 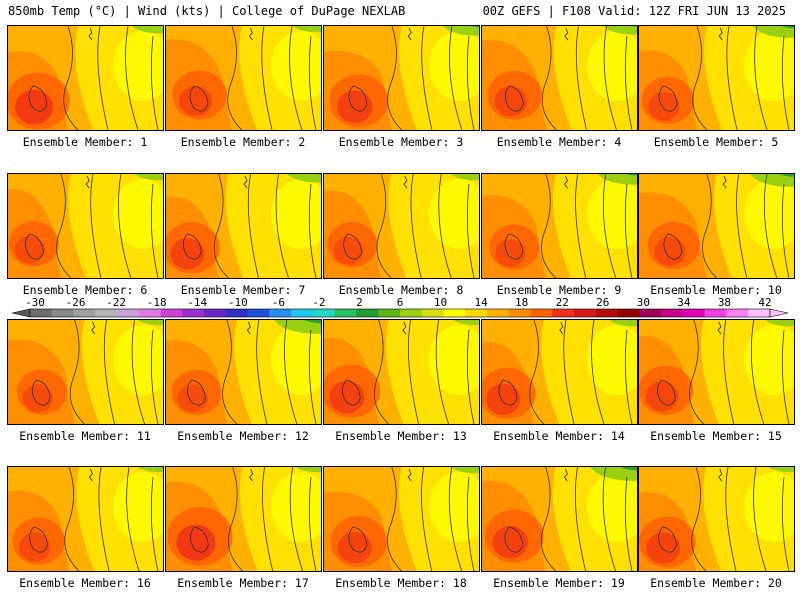 What do you see at coordinates (85, 290) in the screenshot?
I see `ensemble-member-label: Ensemble Member: 6` at bounding box center [85, 290].